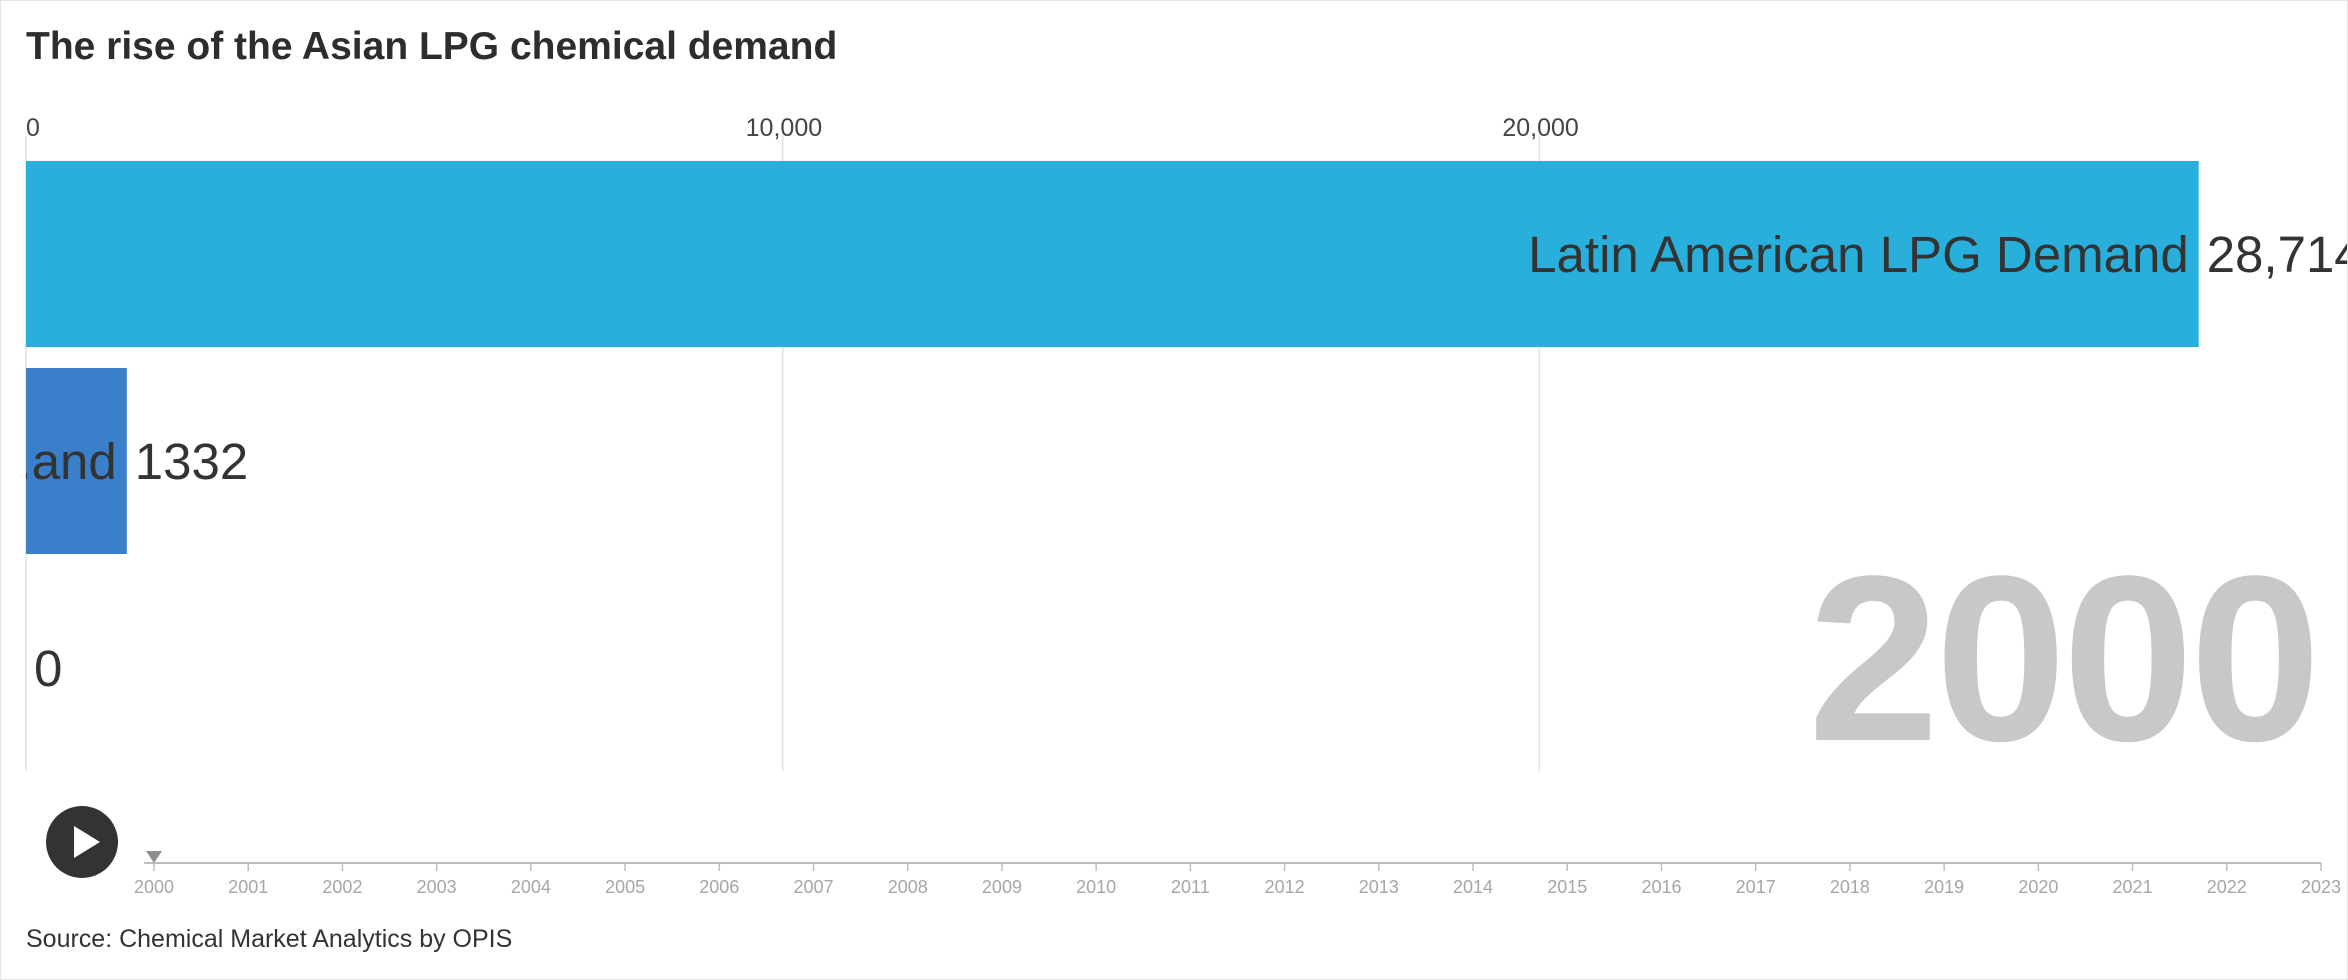  I want to click on timeline-year-2016: 2016, so click(1661, 887).